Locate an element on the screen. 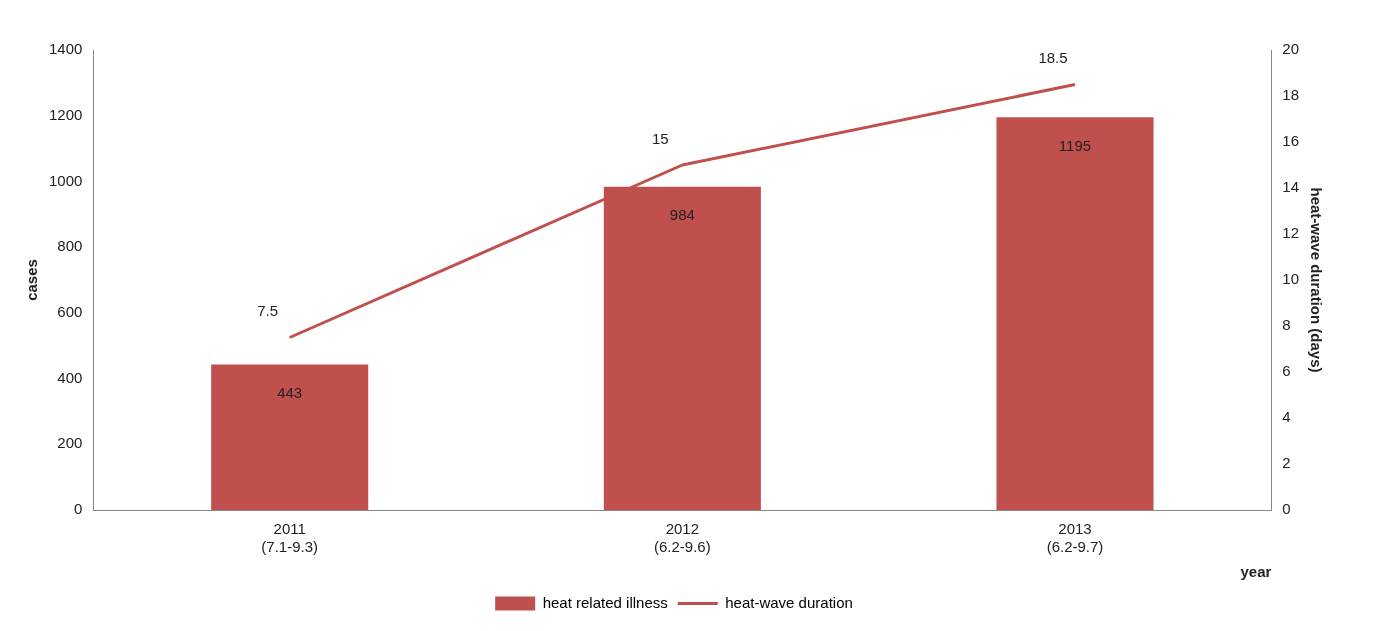 This screenshot has width=1398, height=631. x-axis-title: year is located at coordinates (1256, 572).